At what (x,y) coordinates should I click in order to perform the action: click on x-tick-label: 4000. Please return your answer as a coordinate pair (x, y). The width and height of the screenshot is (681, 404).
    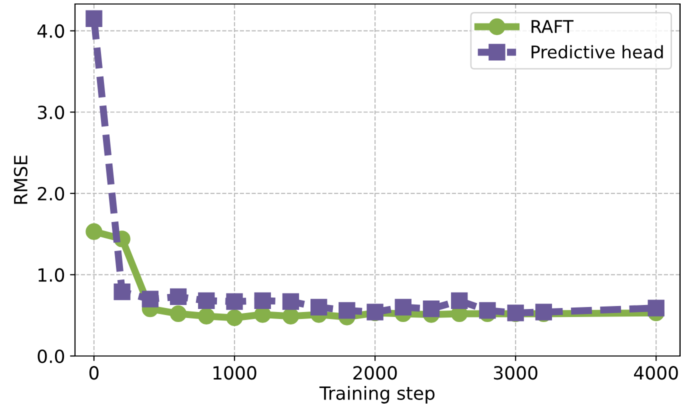
    Looking at the image, I should click on (656, 373).